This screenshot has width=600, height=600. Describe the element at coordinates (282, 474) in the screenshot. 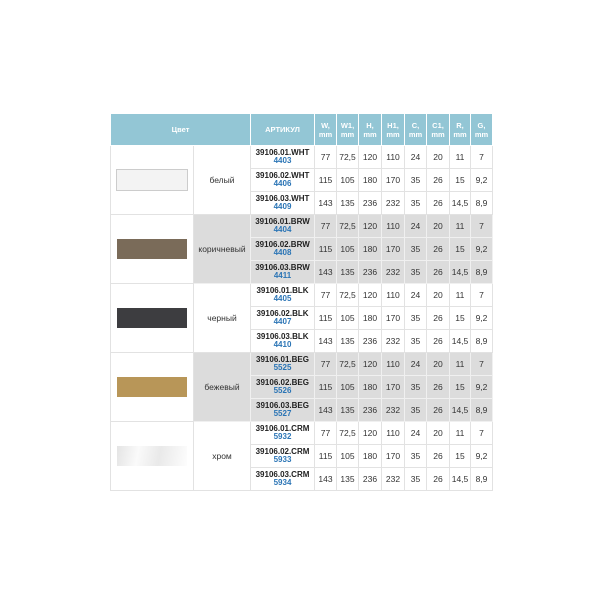

I see `article-number: 39106.03.CRM` at that location.